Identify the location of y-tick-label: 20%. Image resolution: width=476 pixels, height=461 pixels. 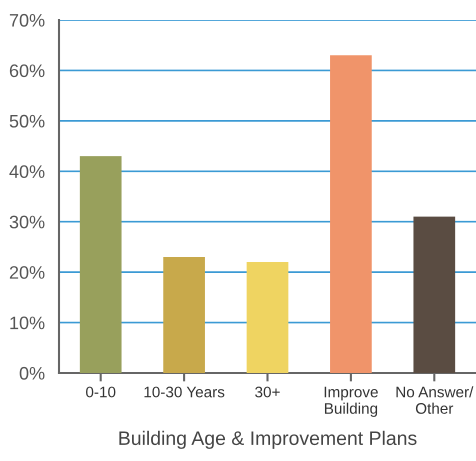
(27, 272).